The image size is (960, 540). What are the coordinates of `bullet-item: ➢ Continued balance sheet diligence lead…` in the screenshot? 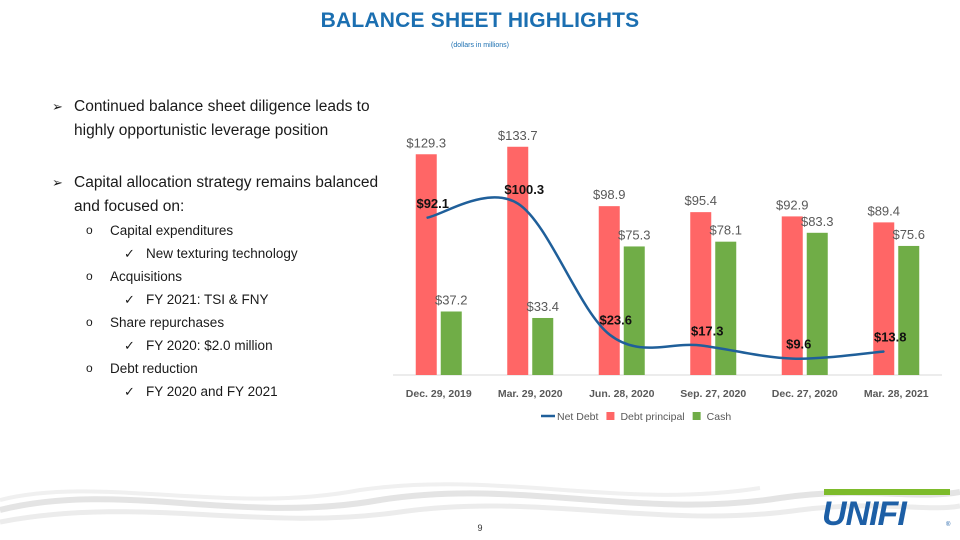 It's located at (217, 119).